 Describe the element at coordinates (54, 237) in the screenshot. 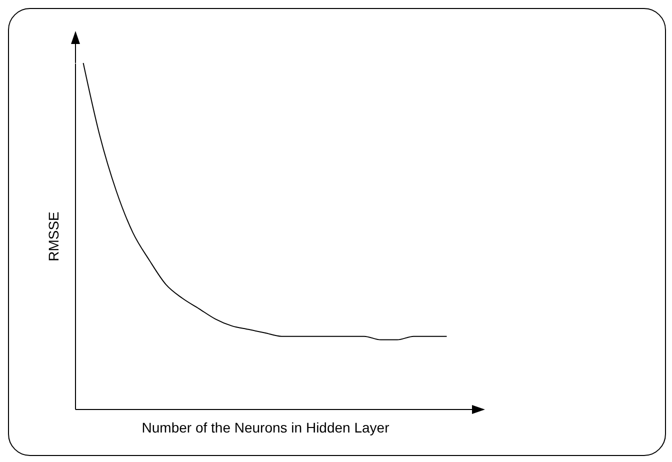

I see `y-axis-title: RMSSE` at that location.